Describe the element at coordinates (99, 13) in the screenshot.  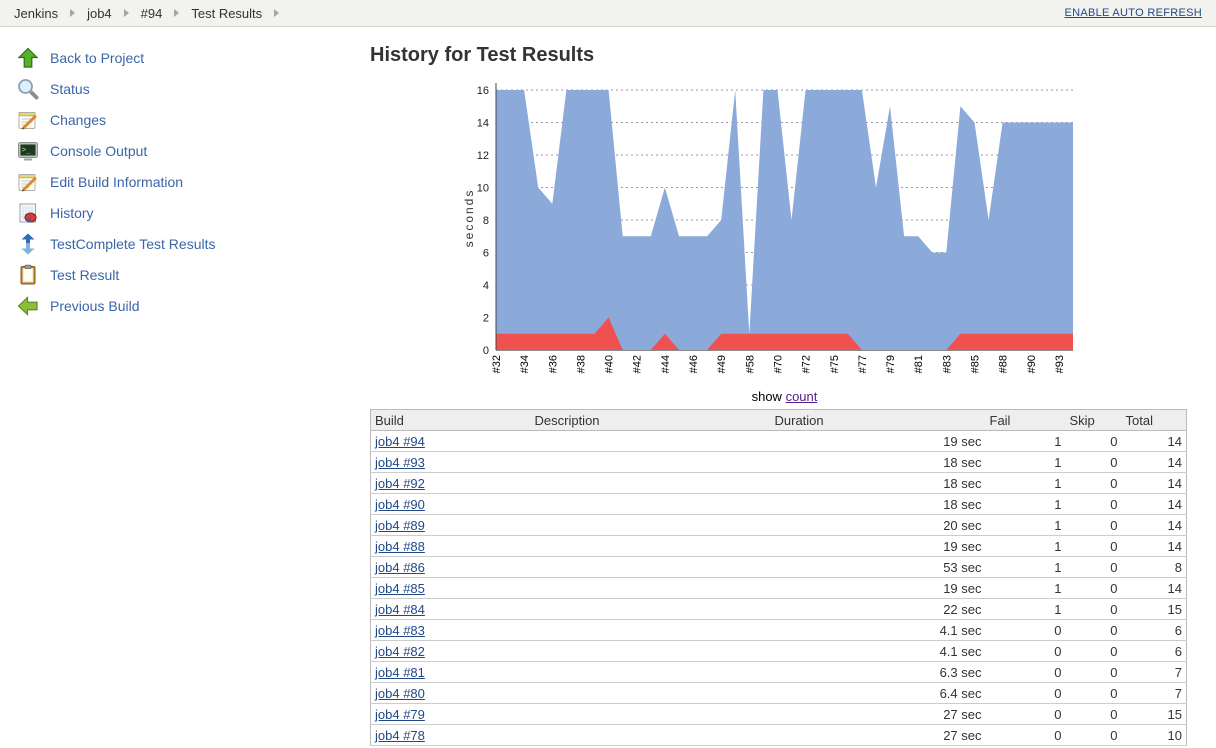
I see `breadcrumb-item: job4` at that location.